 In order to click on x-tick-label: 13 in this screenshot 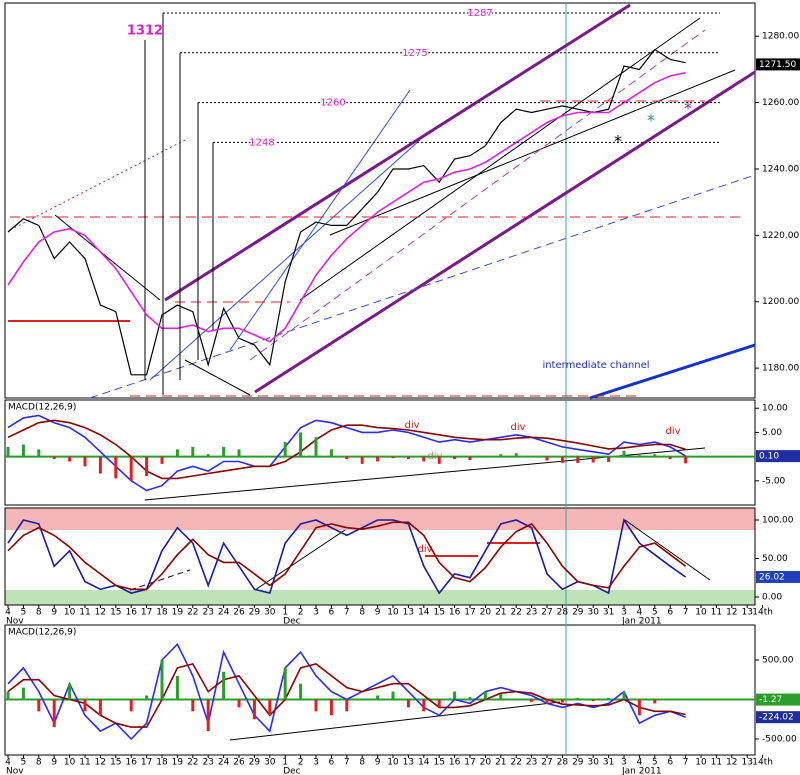, I will do `click(746, 763)`.